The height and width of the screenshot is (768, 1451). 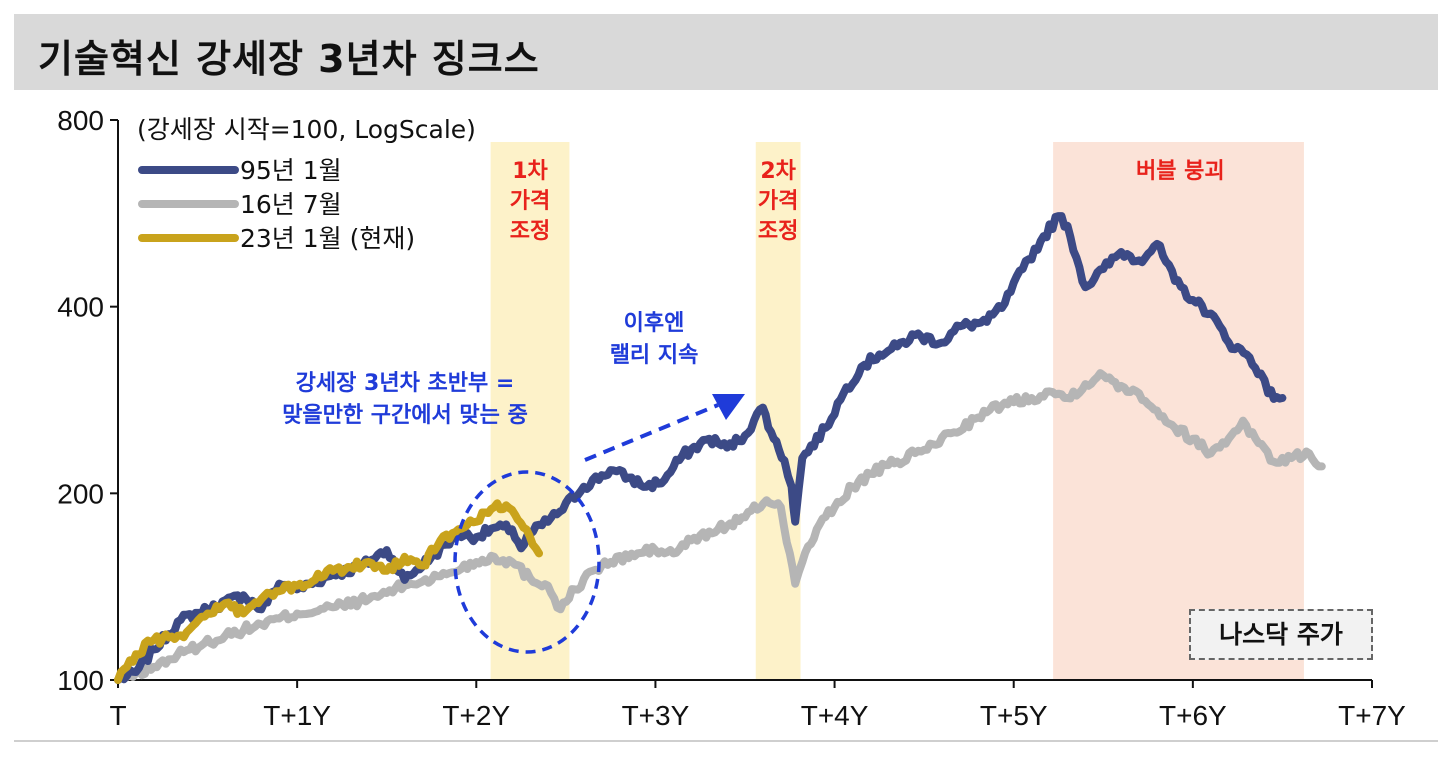 What do you see at coordinates (405, 415) in the screenshot?
I see `early-phase-label: 맞을만한 구간에서 맞는 중` at bounding box center [405, 415].